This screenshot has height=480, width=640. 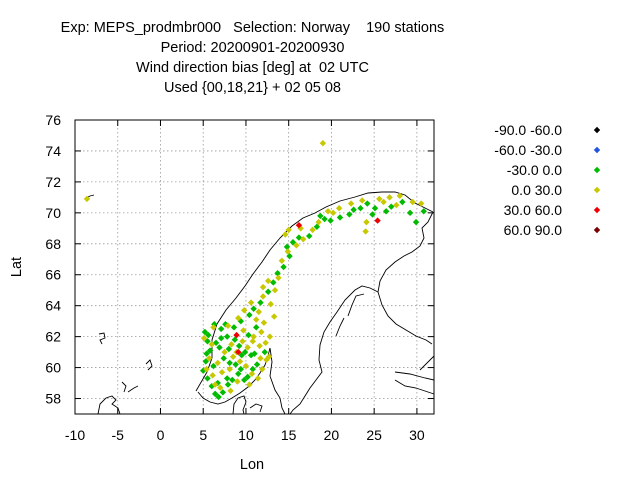 I want to click on legend-label: -60.0 -30.0, so click(x=528, y=150).